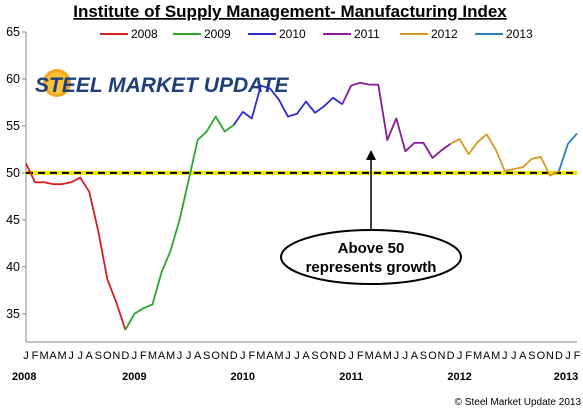 The width and height of the screenshot is (583, 410). I want to click on legend-label-2010: 2010, so click(292, 34).